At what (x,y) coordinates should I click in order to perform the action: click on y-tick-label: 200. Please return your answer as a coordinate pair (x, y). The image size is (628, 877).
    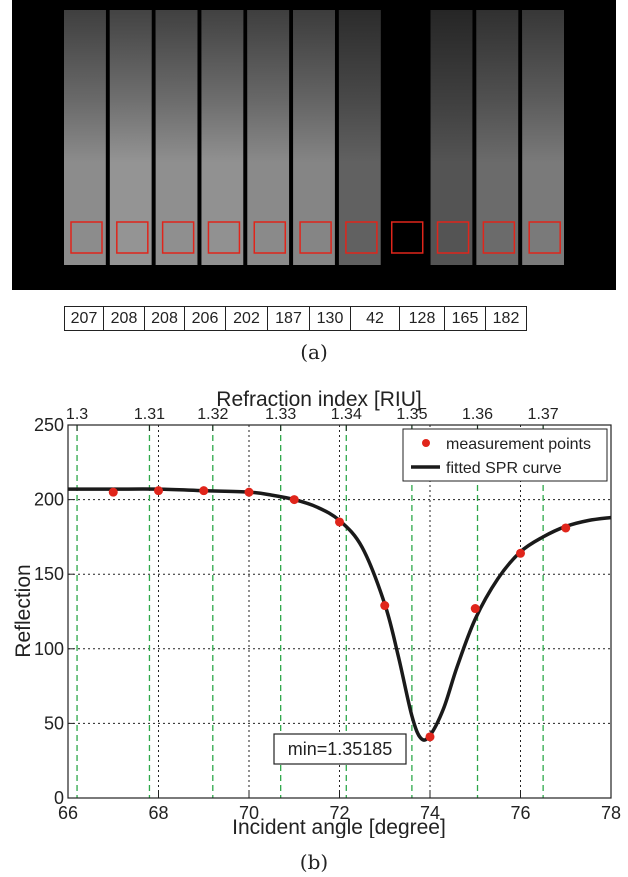
    Looking at the image, I should click on (49, 500).